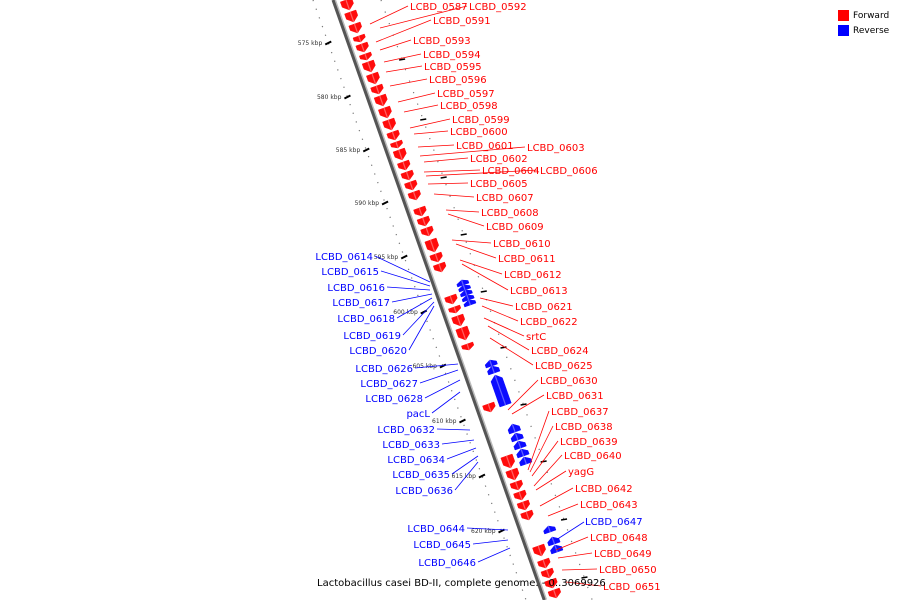  I want to click on forward-gene-label: LCBD_0602, so click(499, 159).